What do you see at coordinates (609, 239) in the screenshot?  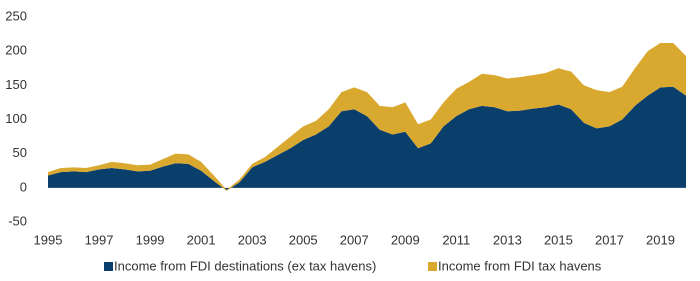 I see `x-tick-label: 2017` at bounding box center [609, 239].